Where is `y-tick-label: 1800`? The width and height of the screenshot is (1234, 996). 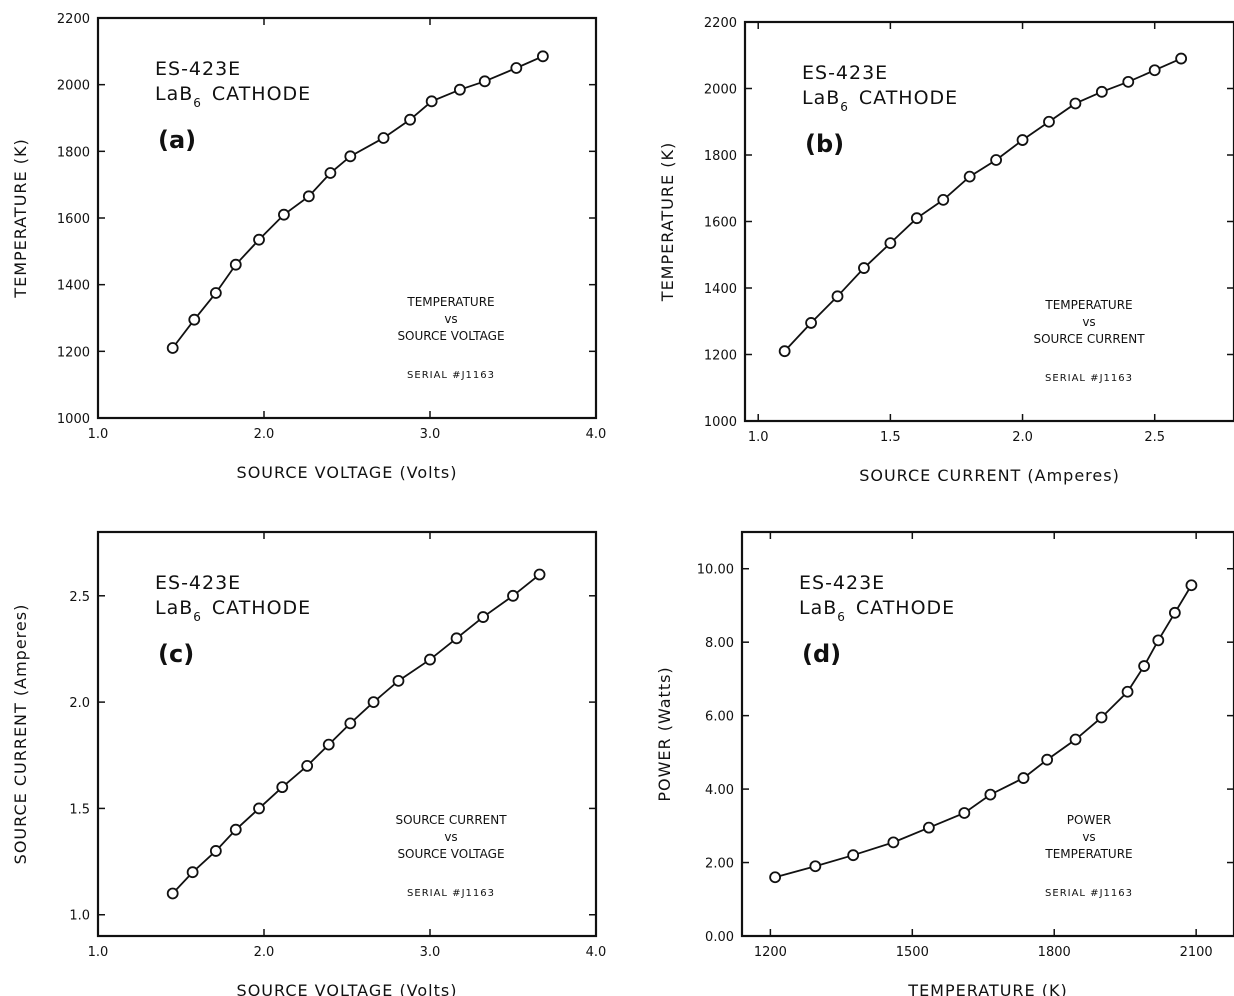
y-tick-label: 1800 is located at coordinates (720, 156).